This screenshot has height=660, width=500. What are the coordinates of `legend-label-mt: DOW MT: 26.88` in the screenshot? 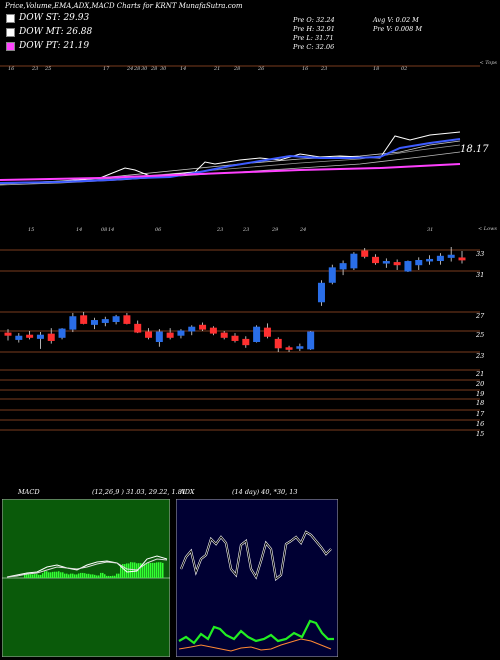 It's located at (56, 32).